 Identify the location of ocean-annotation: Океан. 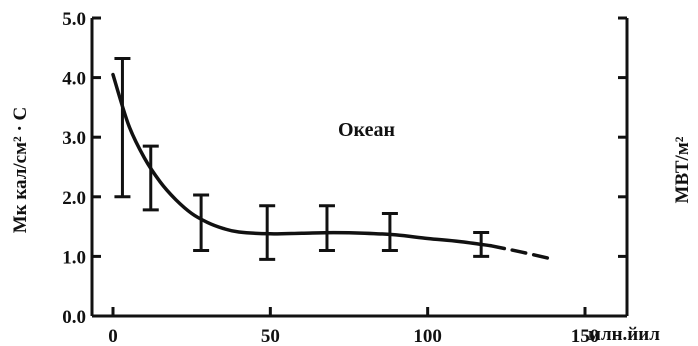
(366, 130).